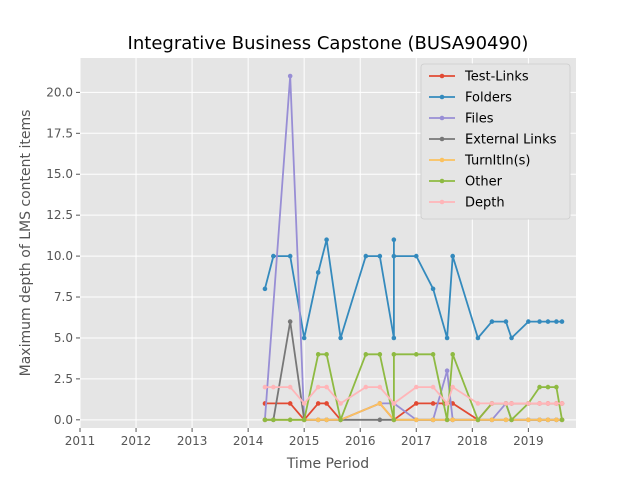  Describe the element at coordinates (192, 441) in the screenshot. I see `x-tick-label: 2013` at that location.